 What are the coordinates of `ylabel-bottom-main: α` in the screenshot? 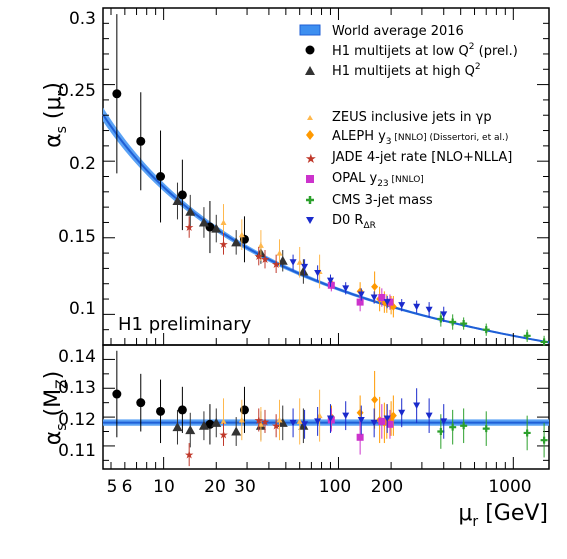 It's located at (53, 438).